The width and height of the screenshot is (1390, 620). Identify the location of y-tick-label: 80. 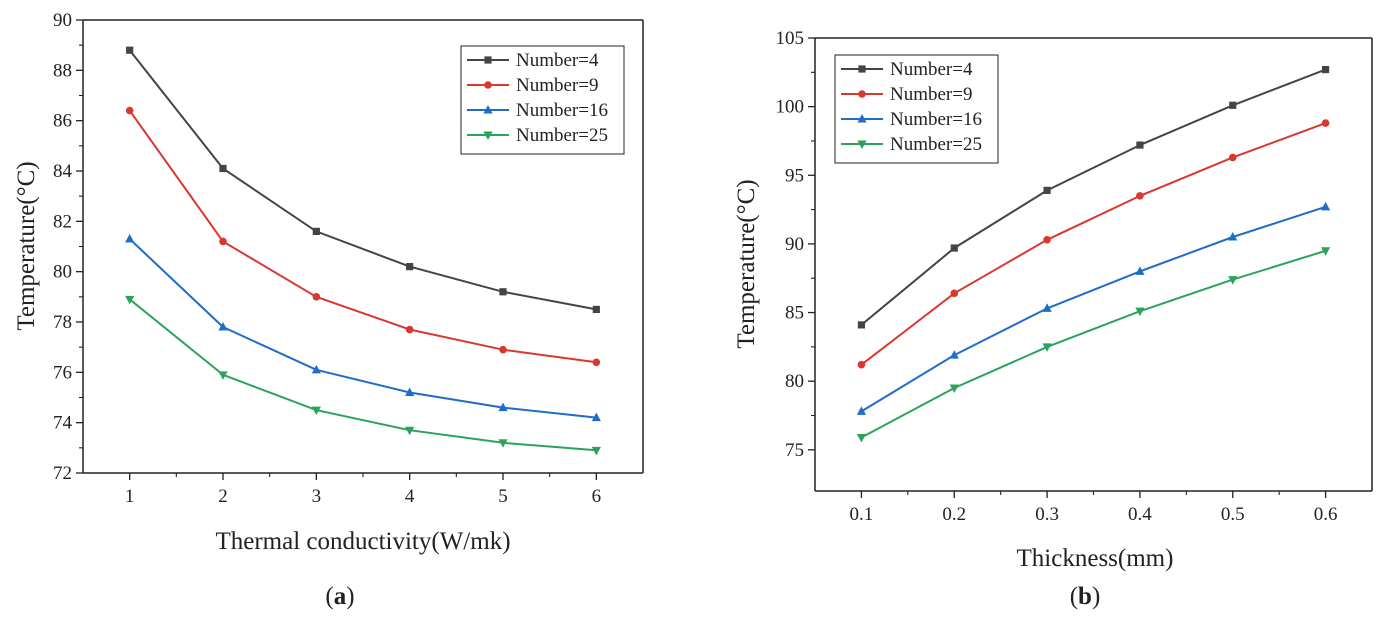
(794, 381).